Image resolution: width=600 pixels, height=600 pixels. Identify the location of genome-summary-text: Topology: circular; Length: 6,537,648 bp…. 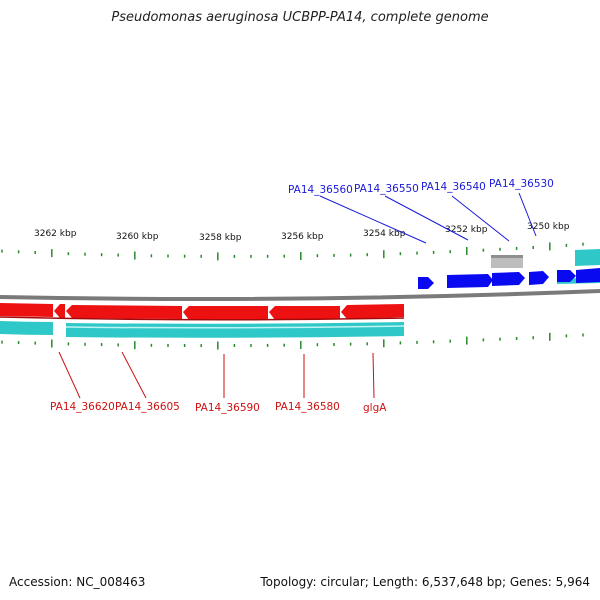
(425, 582).